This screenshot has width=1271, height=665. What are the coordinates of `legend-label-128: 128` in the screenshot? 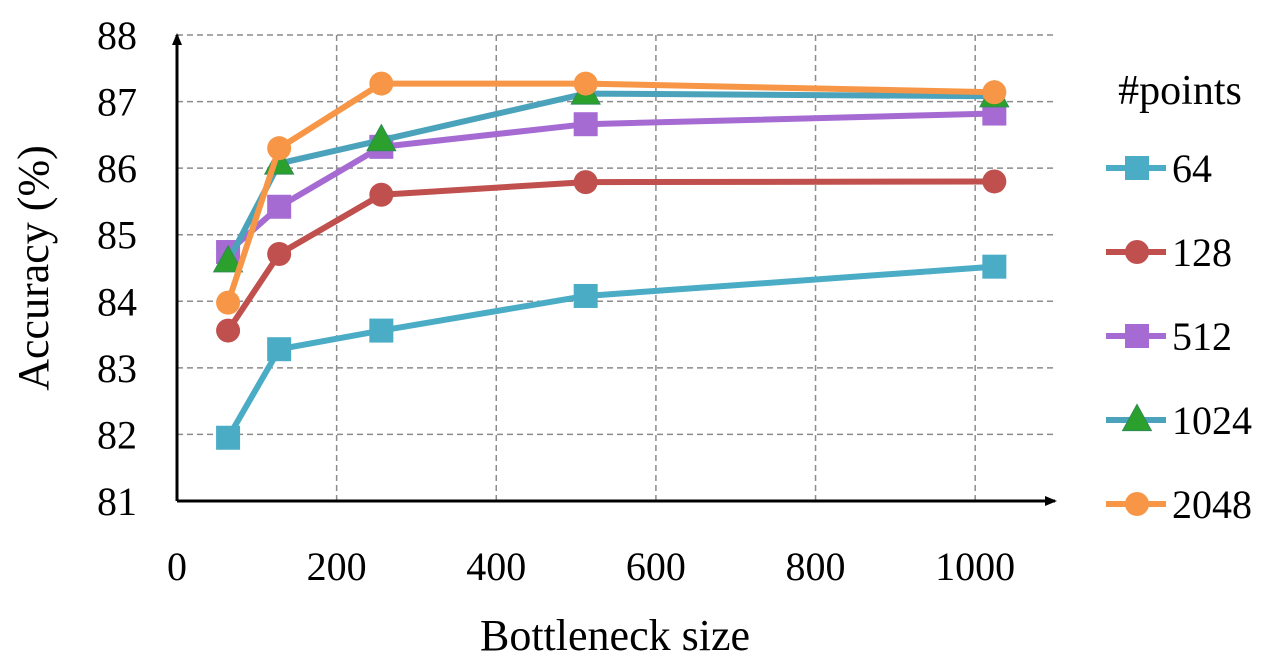 It's located at (1202, 252).